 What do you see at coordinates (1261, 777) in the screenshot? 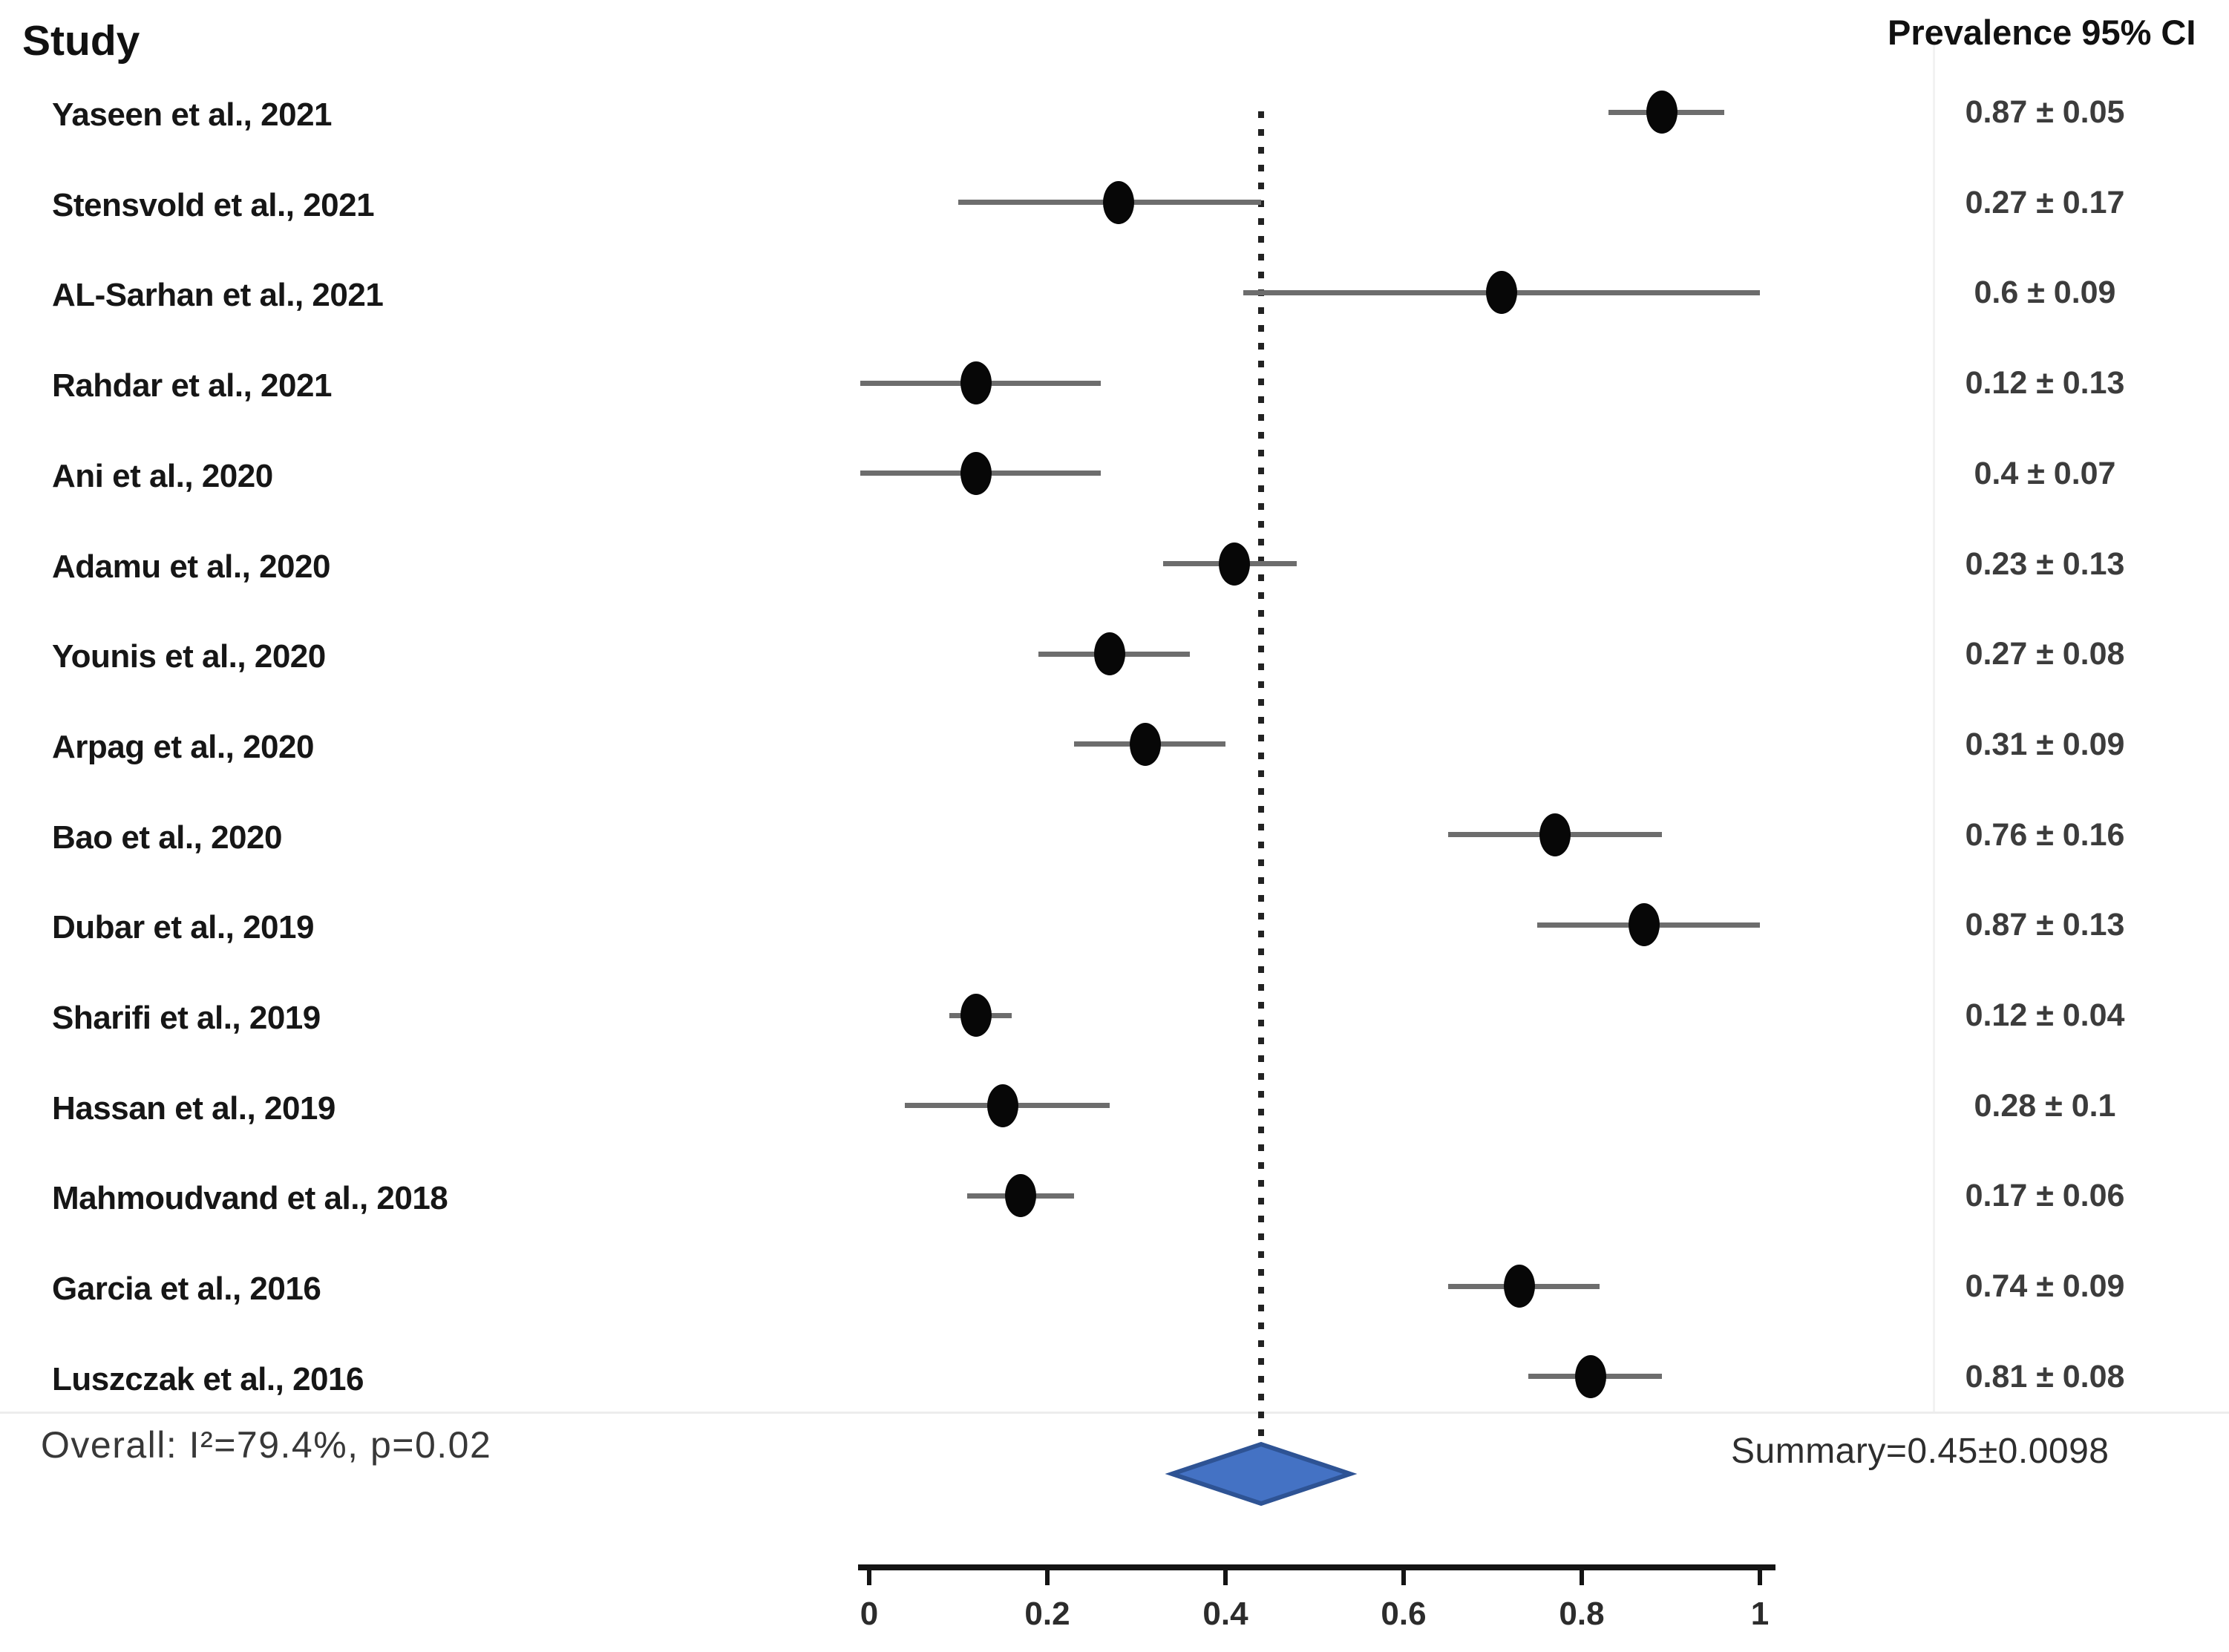
I see `reference-dotted-line` at bounding box center [1261, 777].